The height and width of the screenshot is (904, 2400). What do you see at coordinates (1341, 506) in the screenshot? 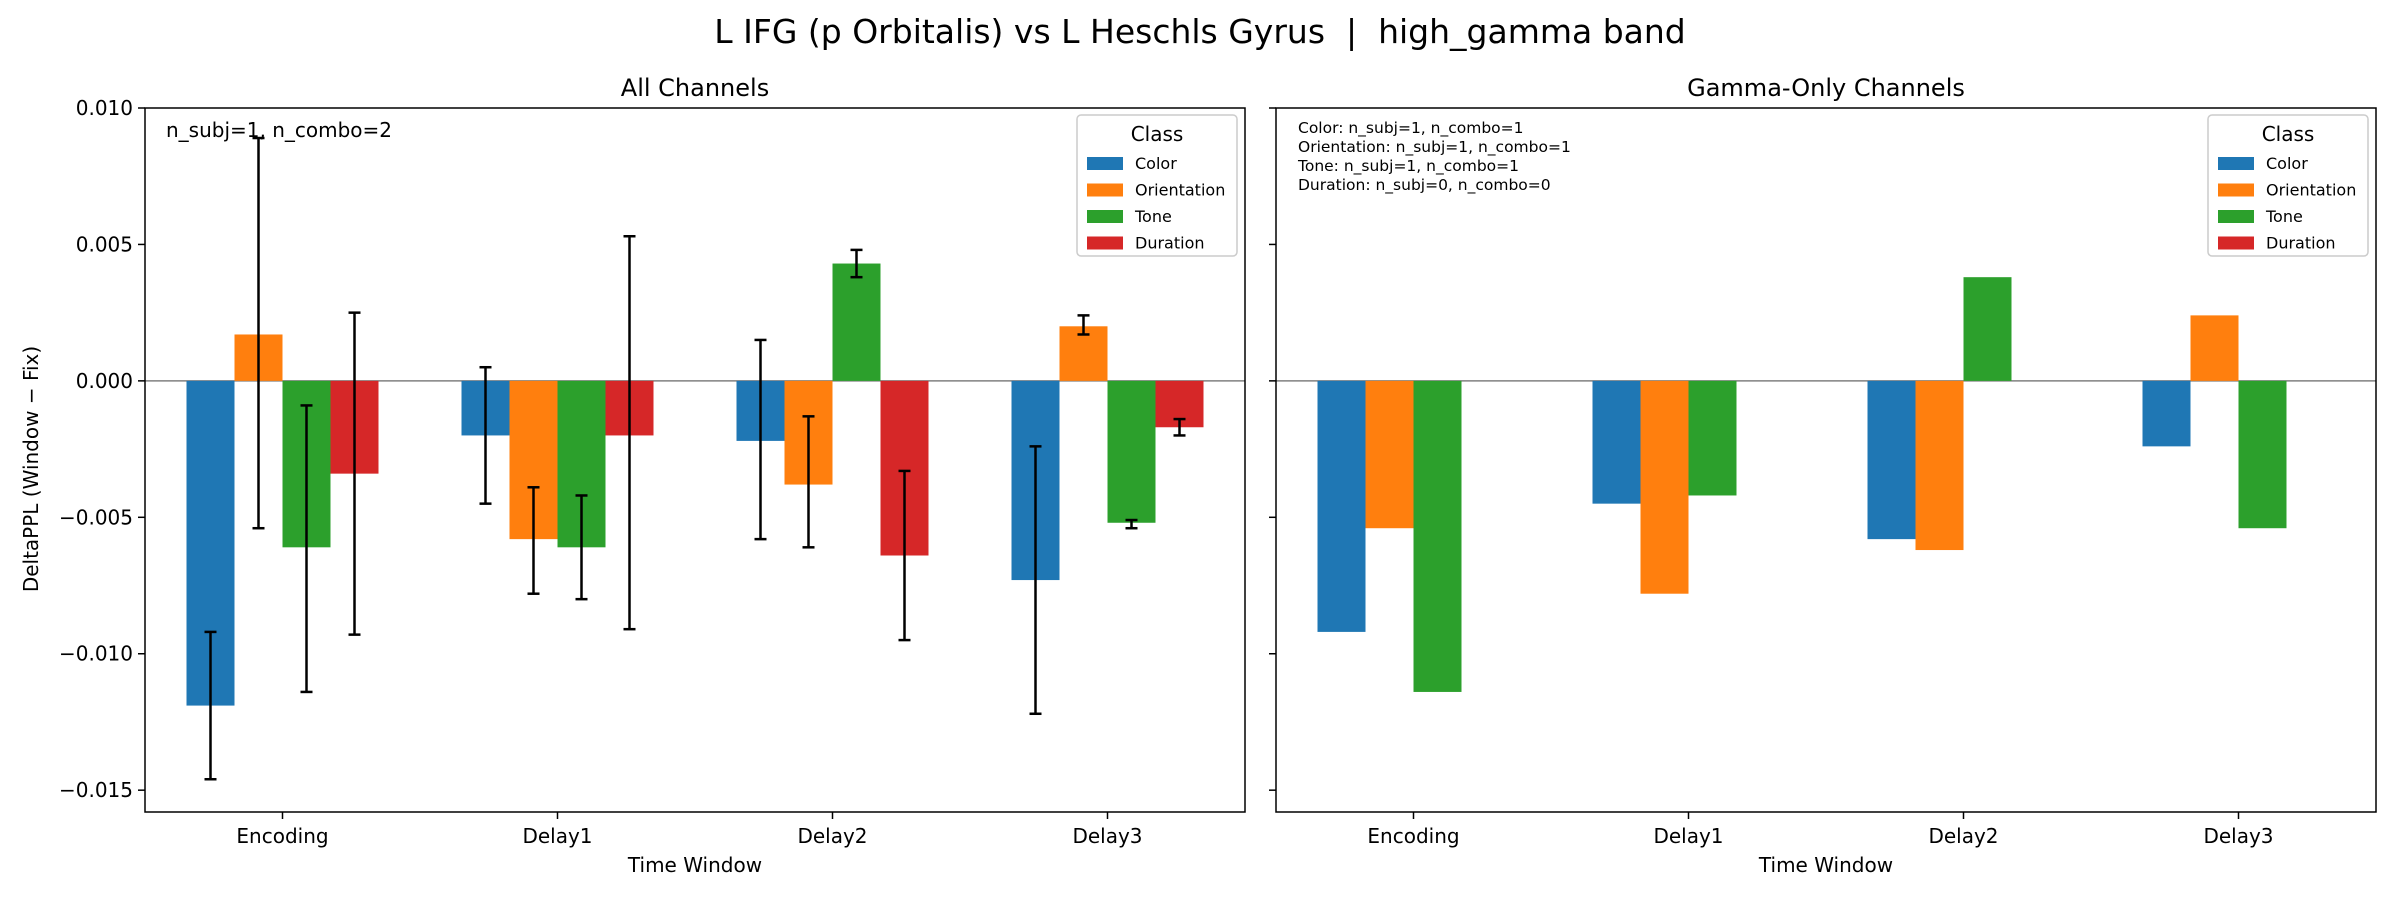
I see `bar-color-encoding` at bounding box center [1341, 506].